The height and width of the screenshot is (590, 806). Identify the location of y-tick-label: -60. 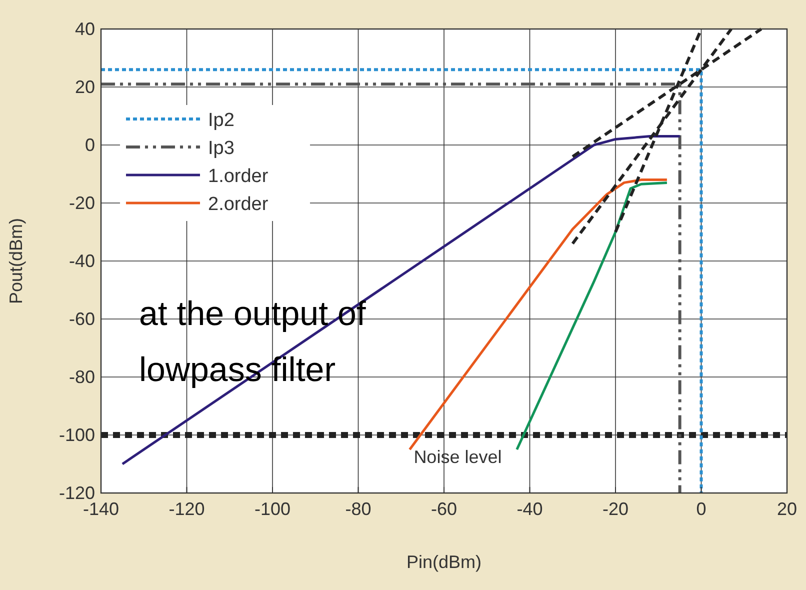
(81, 319).